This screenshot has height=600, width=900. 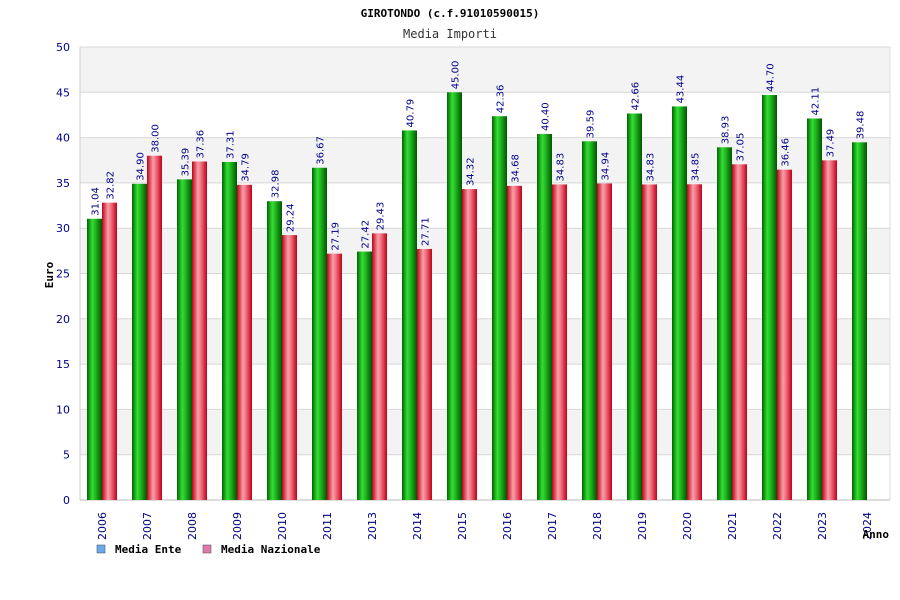 I want to click on value-label-media-nazionale: 38.00, so click(x=156, y=138).